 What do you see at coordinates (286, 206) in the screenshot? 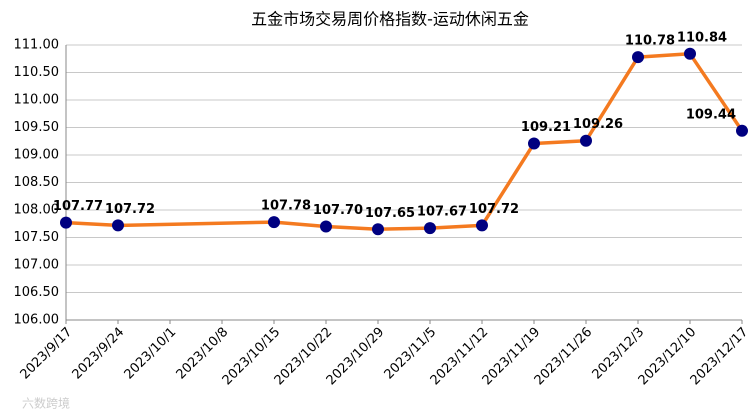
I see `data-label: 107.78` at bounding box center [286, 206].